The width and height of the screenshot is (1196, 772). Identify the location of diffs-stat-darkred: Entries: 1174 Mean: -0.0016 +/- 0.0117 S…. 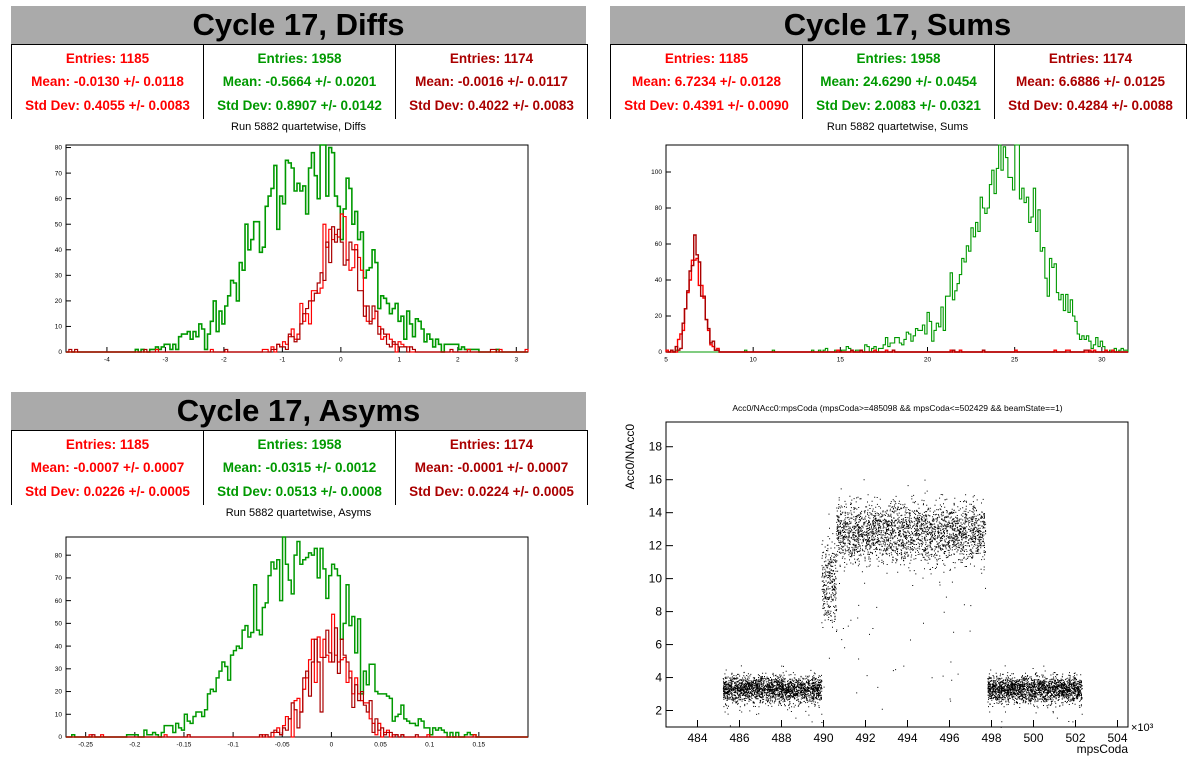
(491, 82).